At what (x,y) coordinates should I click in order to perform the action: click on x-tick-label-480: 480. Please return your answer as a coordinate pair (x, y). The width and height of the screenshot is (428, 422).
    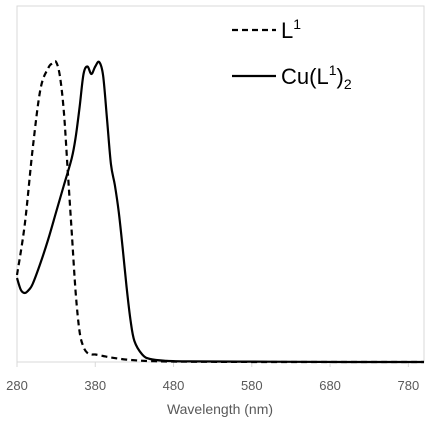
    Looking at the image, I should click on (174, 385).